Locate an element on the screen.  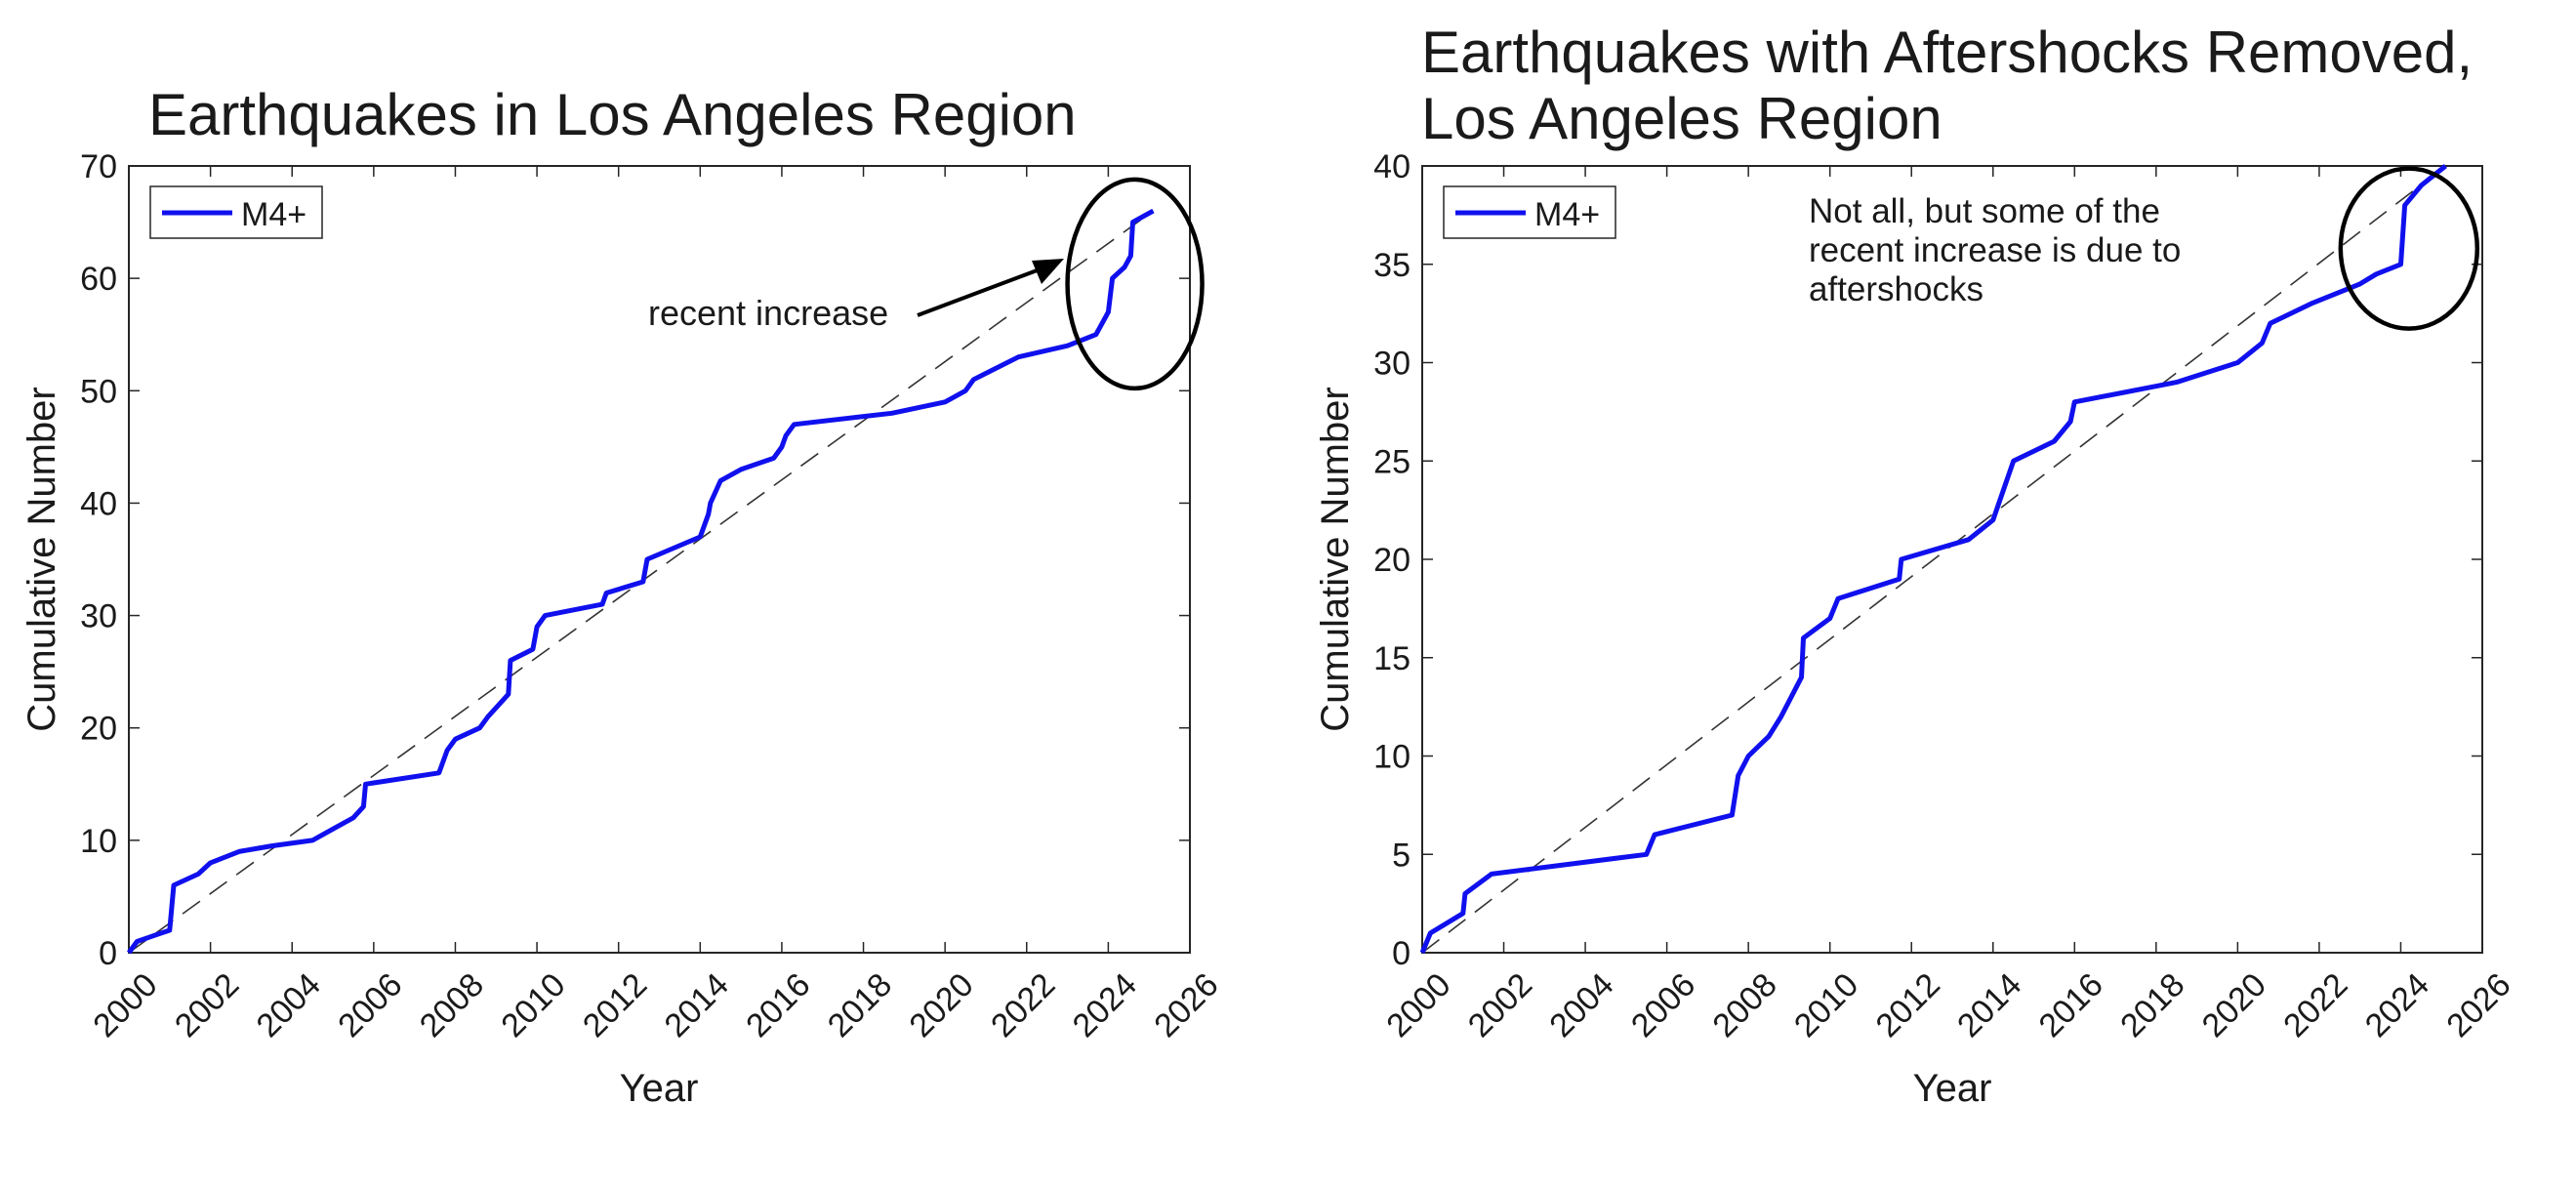
y-tick-labels: 0 5 10 15 20 25 30 35 40 is located at coordinates (1392, 560).